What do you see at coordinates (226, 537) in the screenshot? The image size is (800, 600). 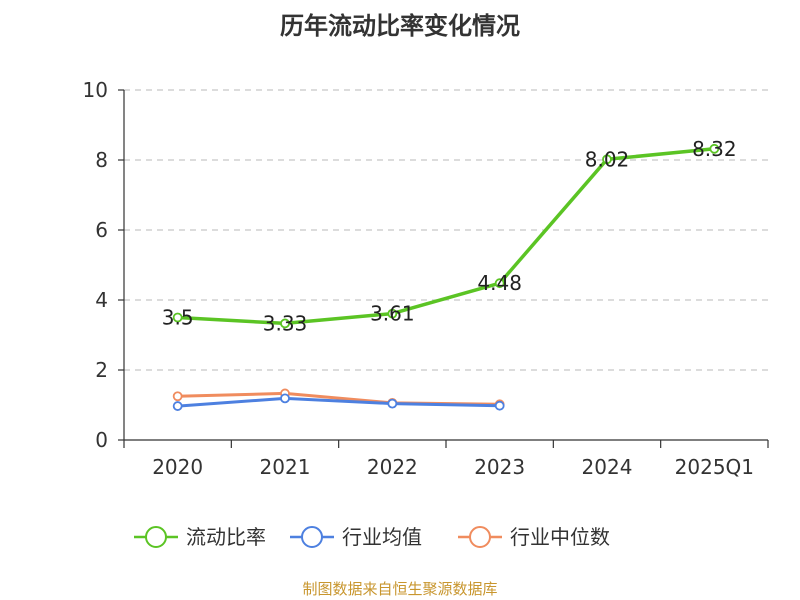 I see `legend-label: 流动比率` at bounding box center [226, 537].